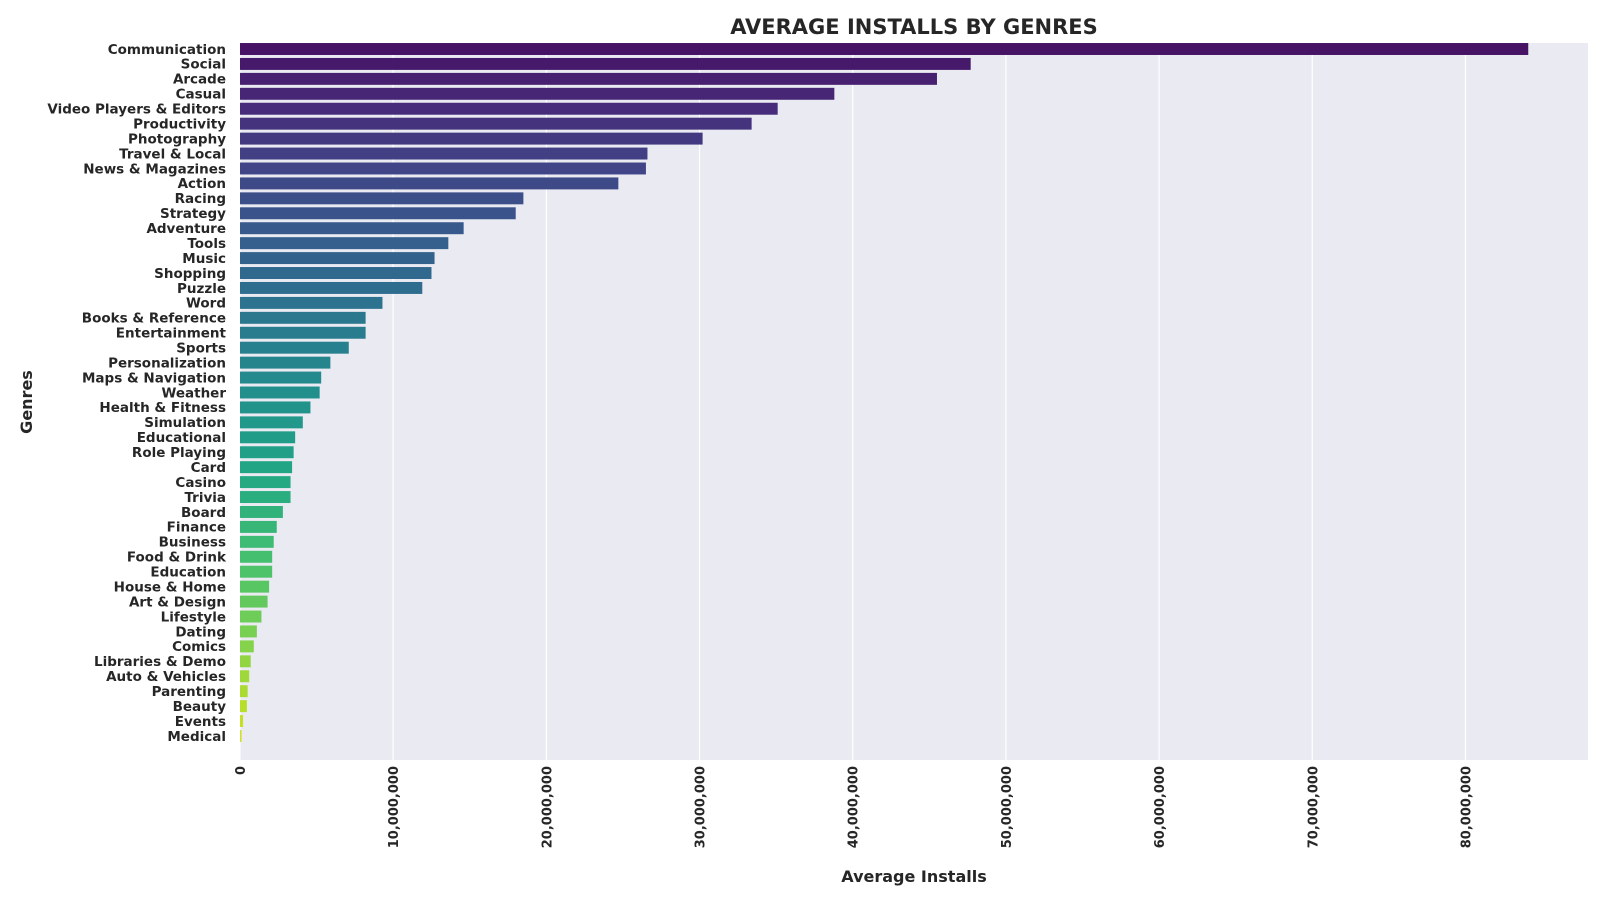 This screenshot has width=1600, height=900. What do you see at coordinates (192, 543) in the screenshot?
I see `category-label: Business` at bounding box center [192, 543].